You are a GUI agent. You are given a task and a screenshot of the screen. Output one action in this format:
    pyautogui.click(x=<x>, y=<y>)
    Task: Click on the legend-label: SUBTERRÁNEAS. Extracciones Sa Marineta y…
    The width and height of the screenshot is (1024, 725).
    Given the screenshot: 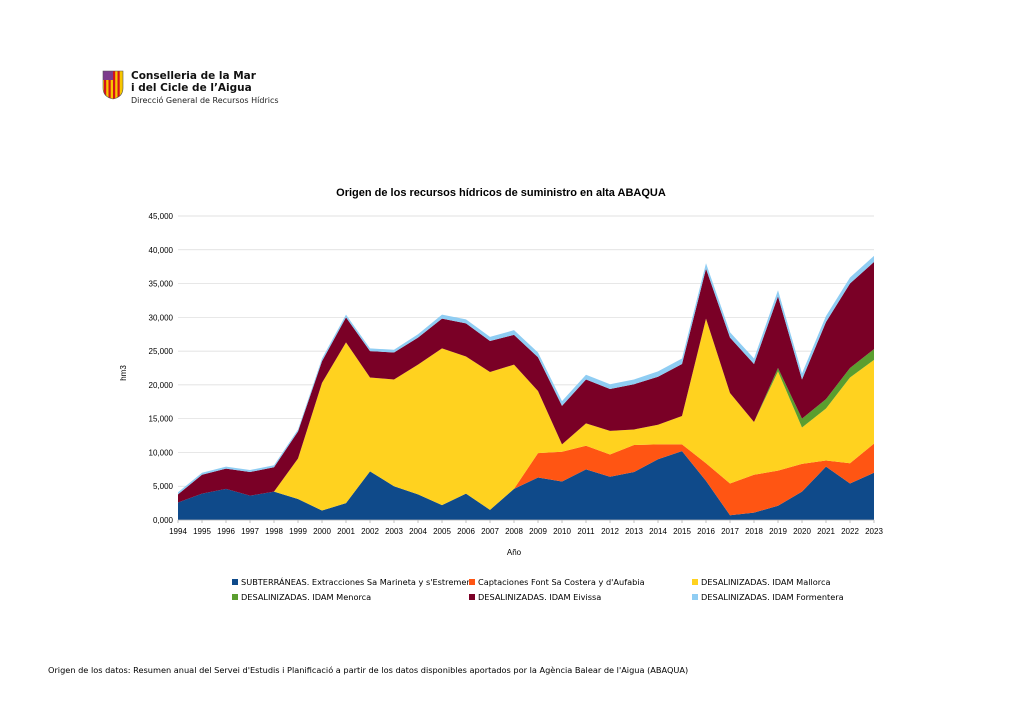 What is the action you would take?
    pyautogui.click(x=358, y=582)
    